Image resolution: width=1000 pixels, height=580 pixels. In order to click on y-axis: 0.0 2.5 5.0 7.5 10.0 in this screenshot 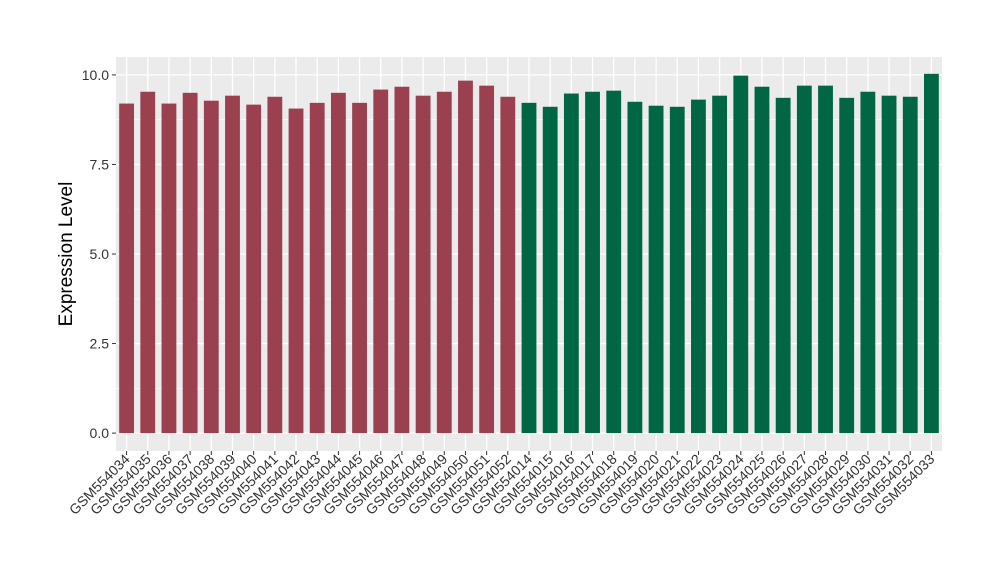, I will do `click(99, 254)`.